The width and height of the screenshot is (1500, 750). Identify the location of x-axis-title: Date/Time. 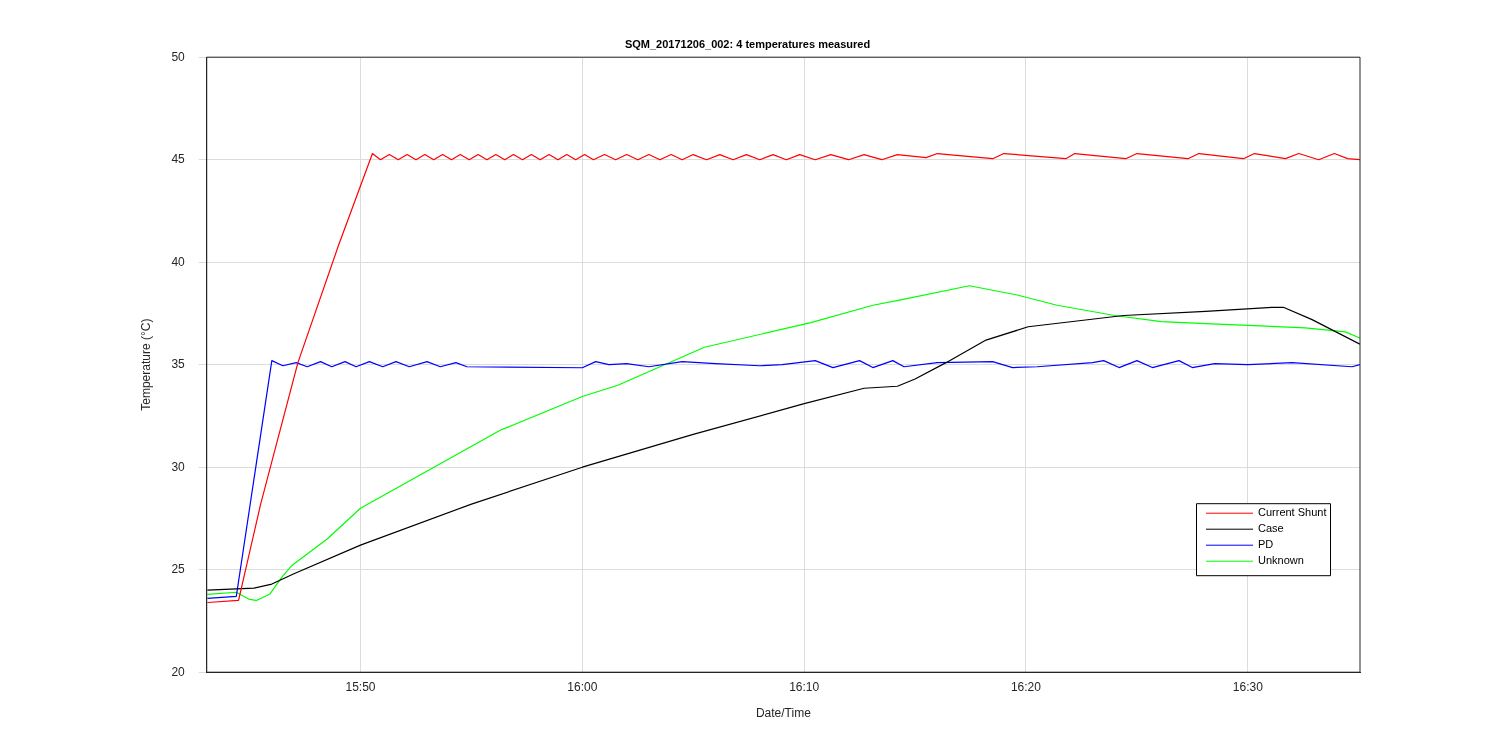
(783, 713).